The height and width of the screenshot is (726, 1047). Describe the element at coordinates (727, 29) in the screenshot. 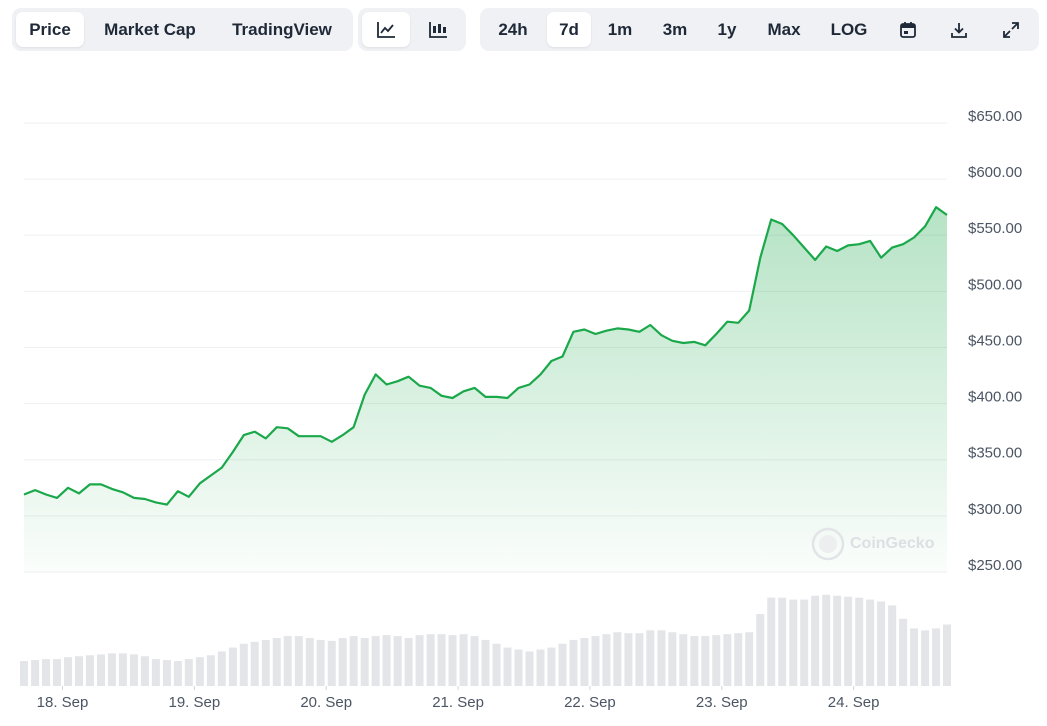

I see `range-tab: 1y` at that location.